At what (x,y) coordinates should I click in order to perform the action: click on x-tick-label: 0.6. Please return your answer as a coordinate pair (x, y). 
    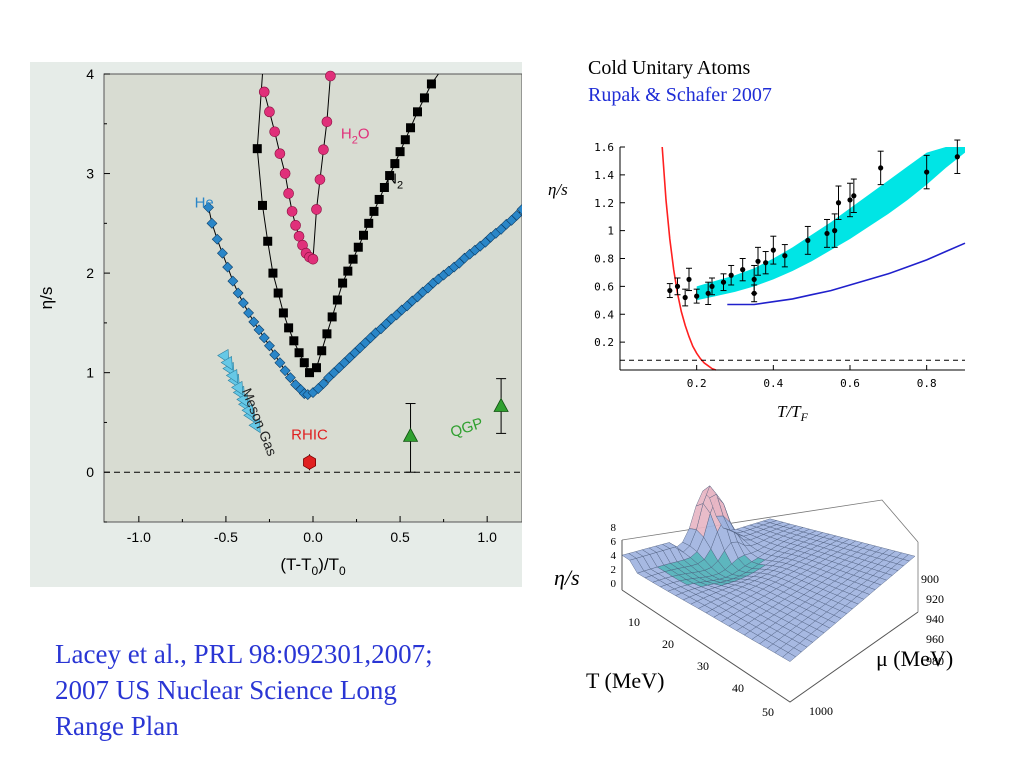
    Looking at the image, I should click on (850, 383).